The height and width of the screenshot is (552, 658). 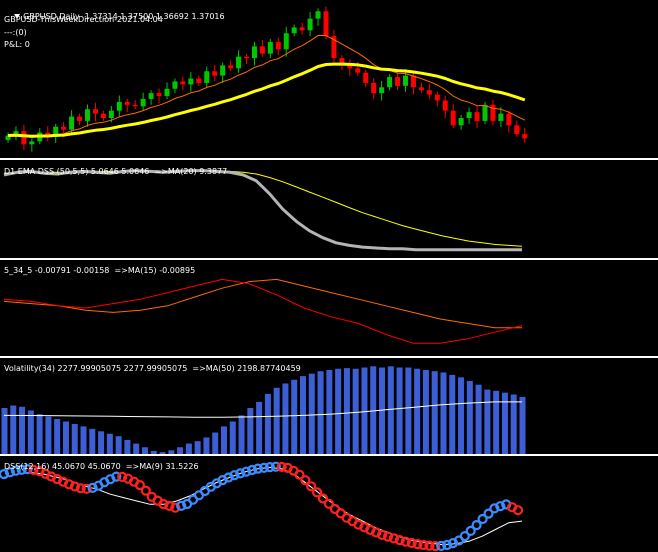 What do you see at coordinates (263, 311) in the screenshot?
I see `oscillator-line` at bounding box center [263, 311].